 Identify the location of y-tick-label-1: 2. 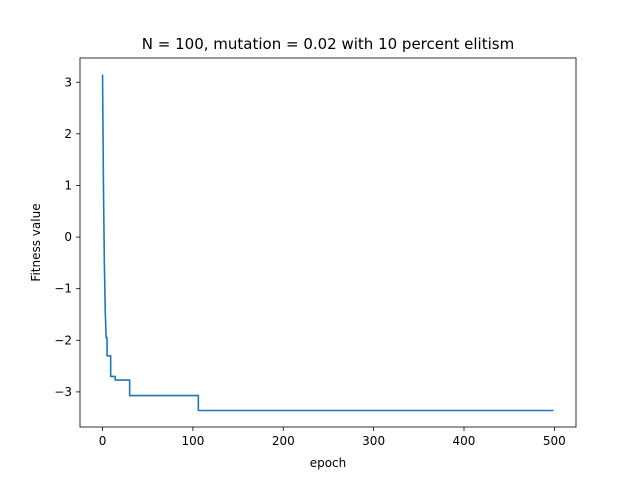
(68, 134).